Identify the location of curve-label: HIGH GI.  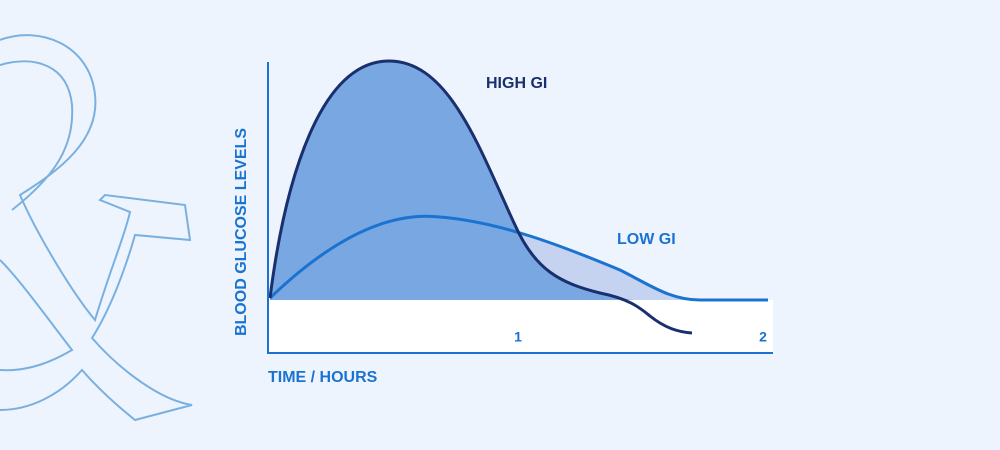
(516, 83).